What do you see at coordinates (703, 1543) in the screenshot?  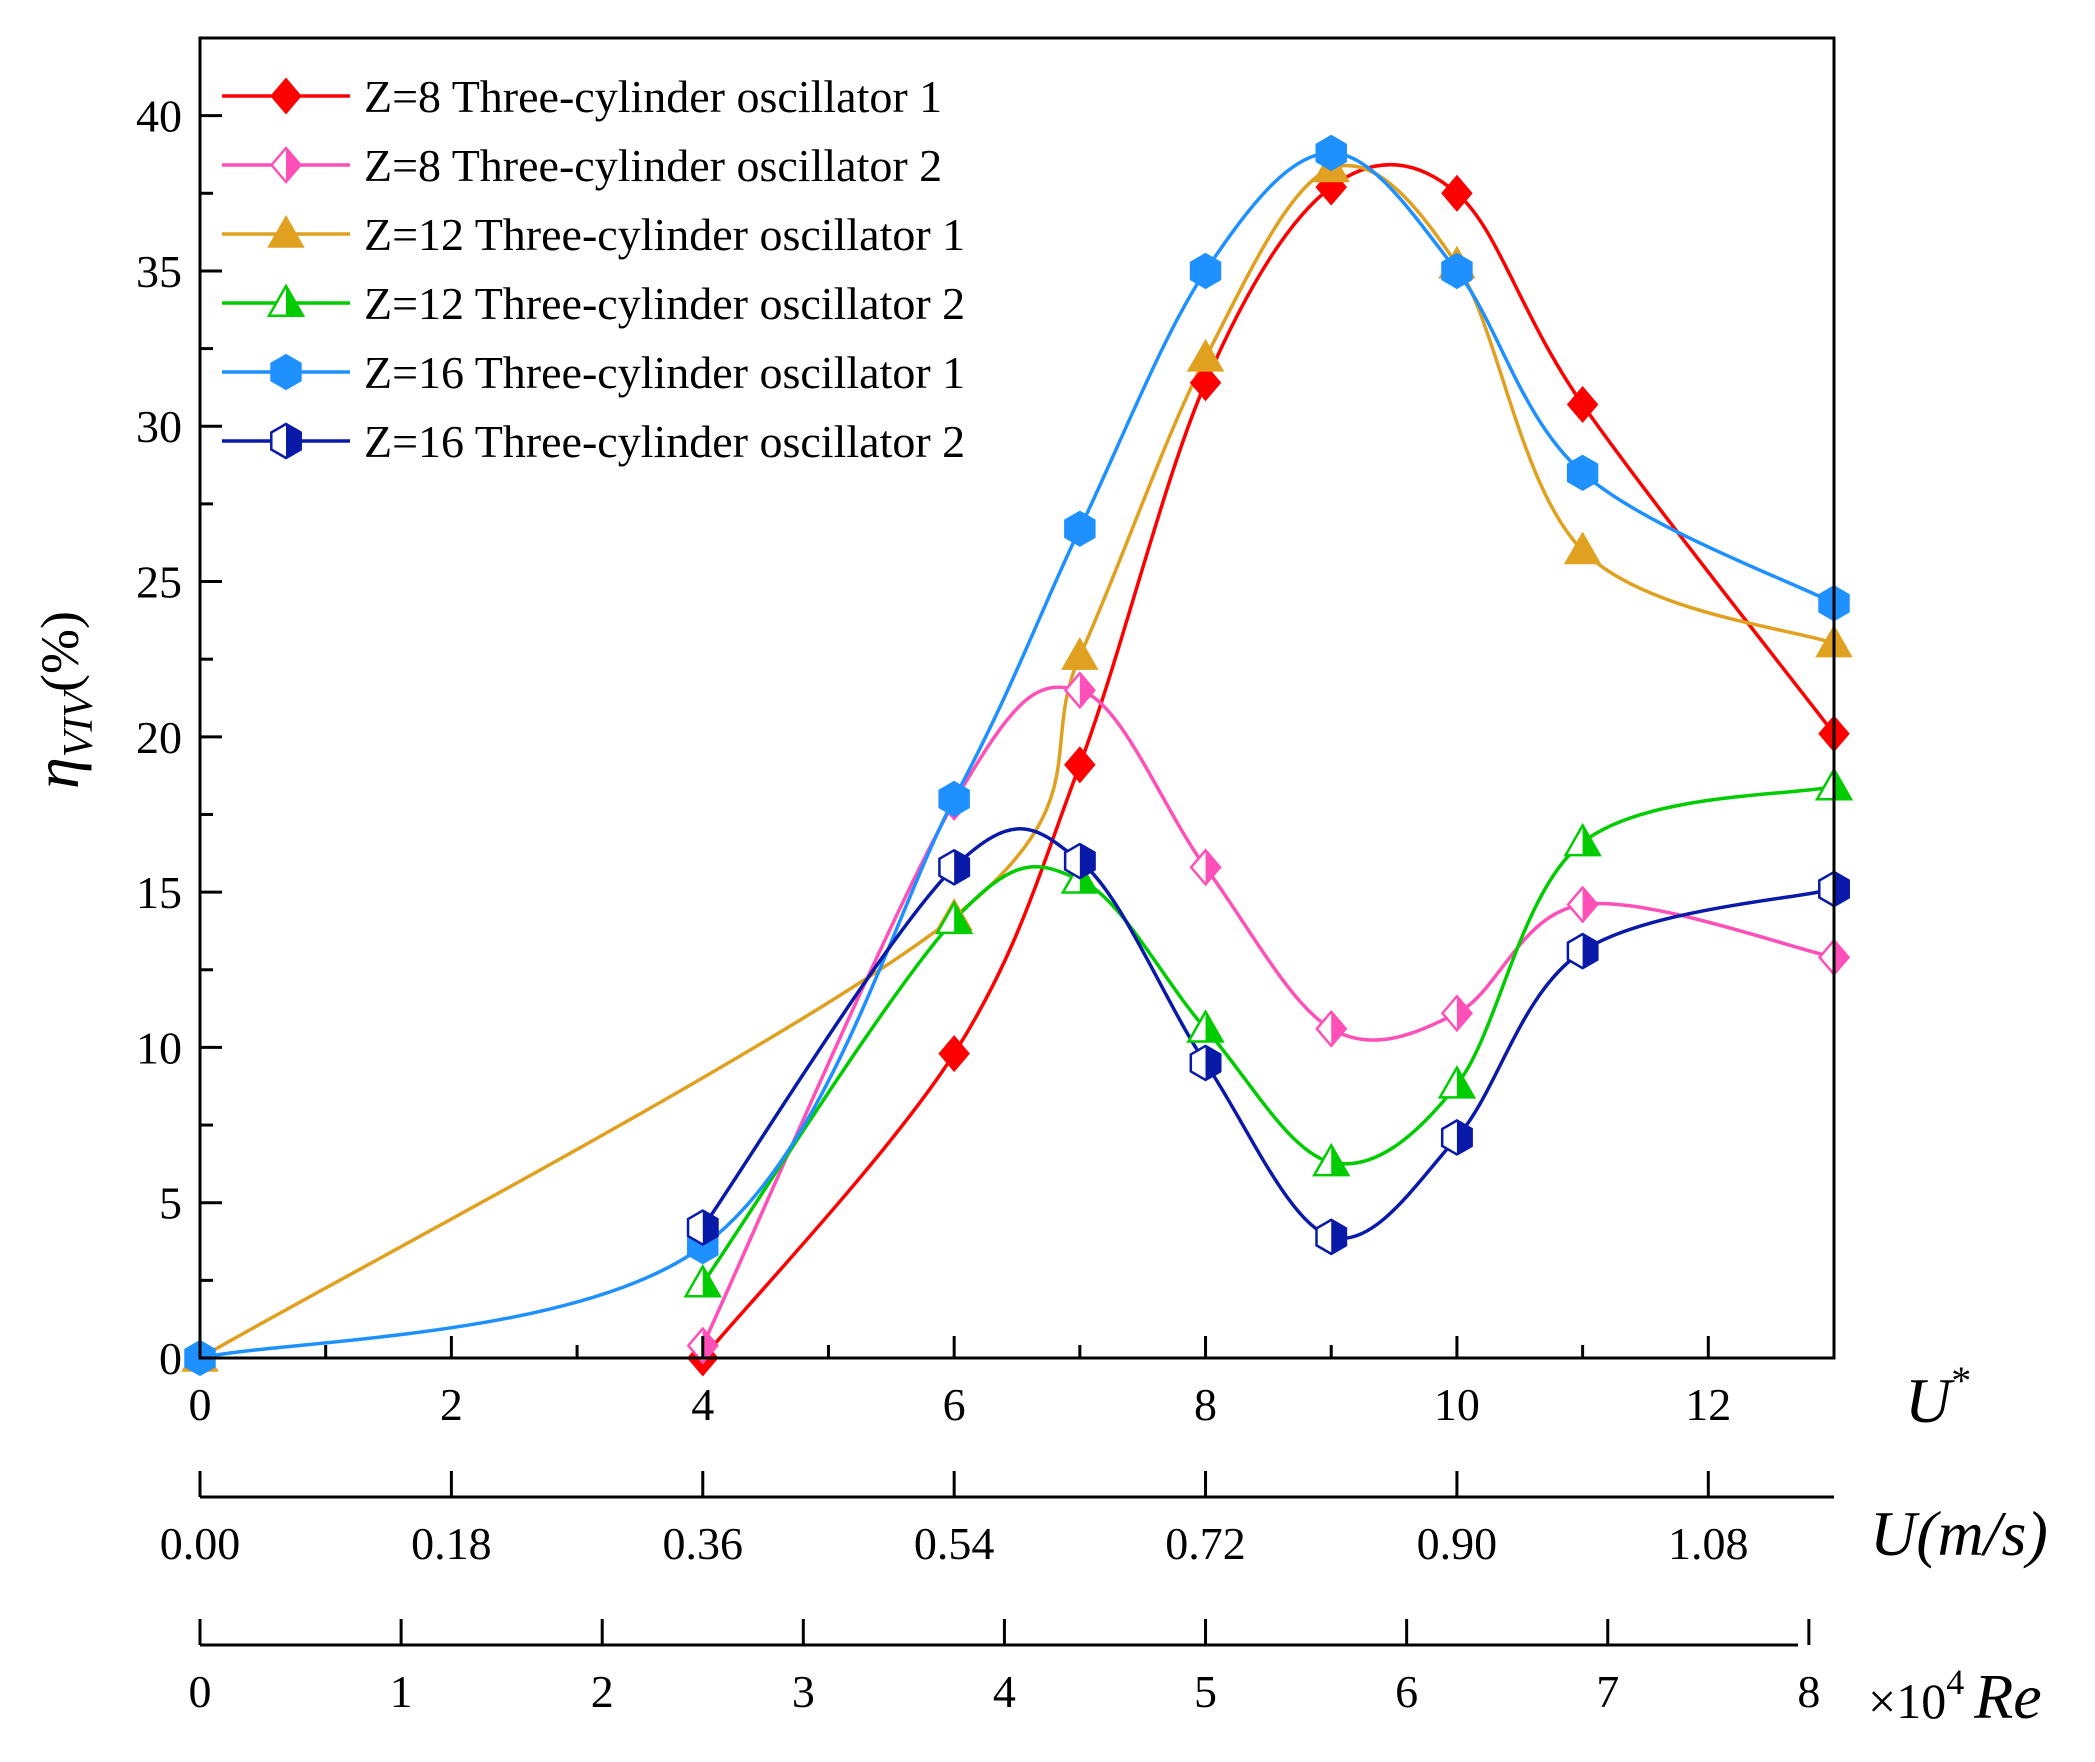 I see `secondary-tick-label: 0.36` at bounding box center [703, 1543].